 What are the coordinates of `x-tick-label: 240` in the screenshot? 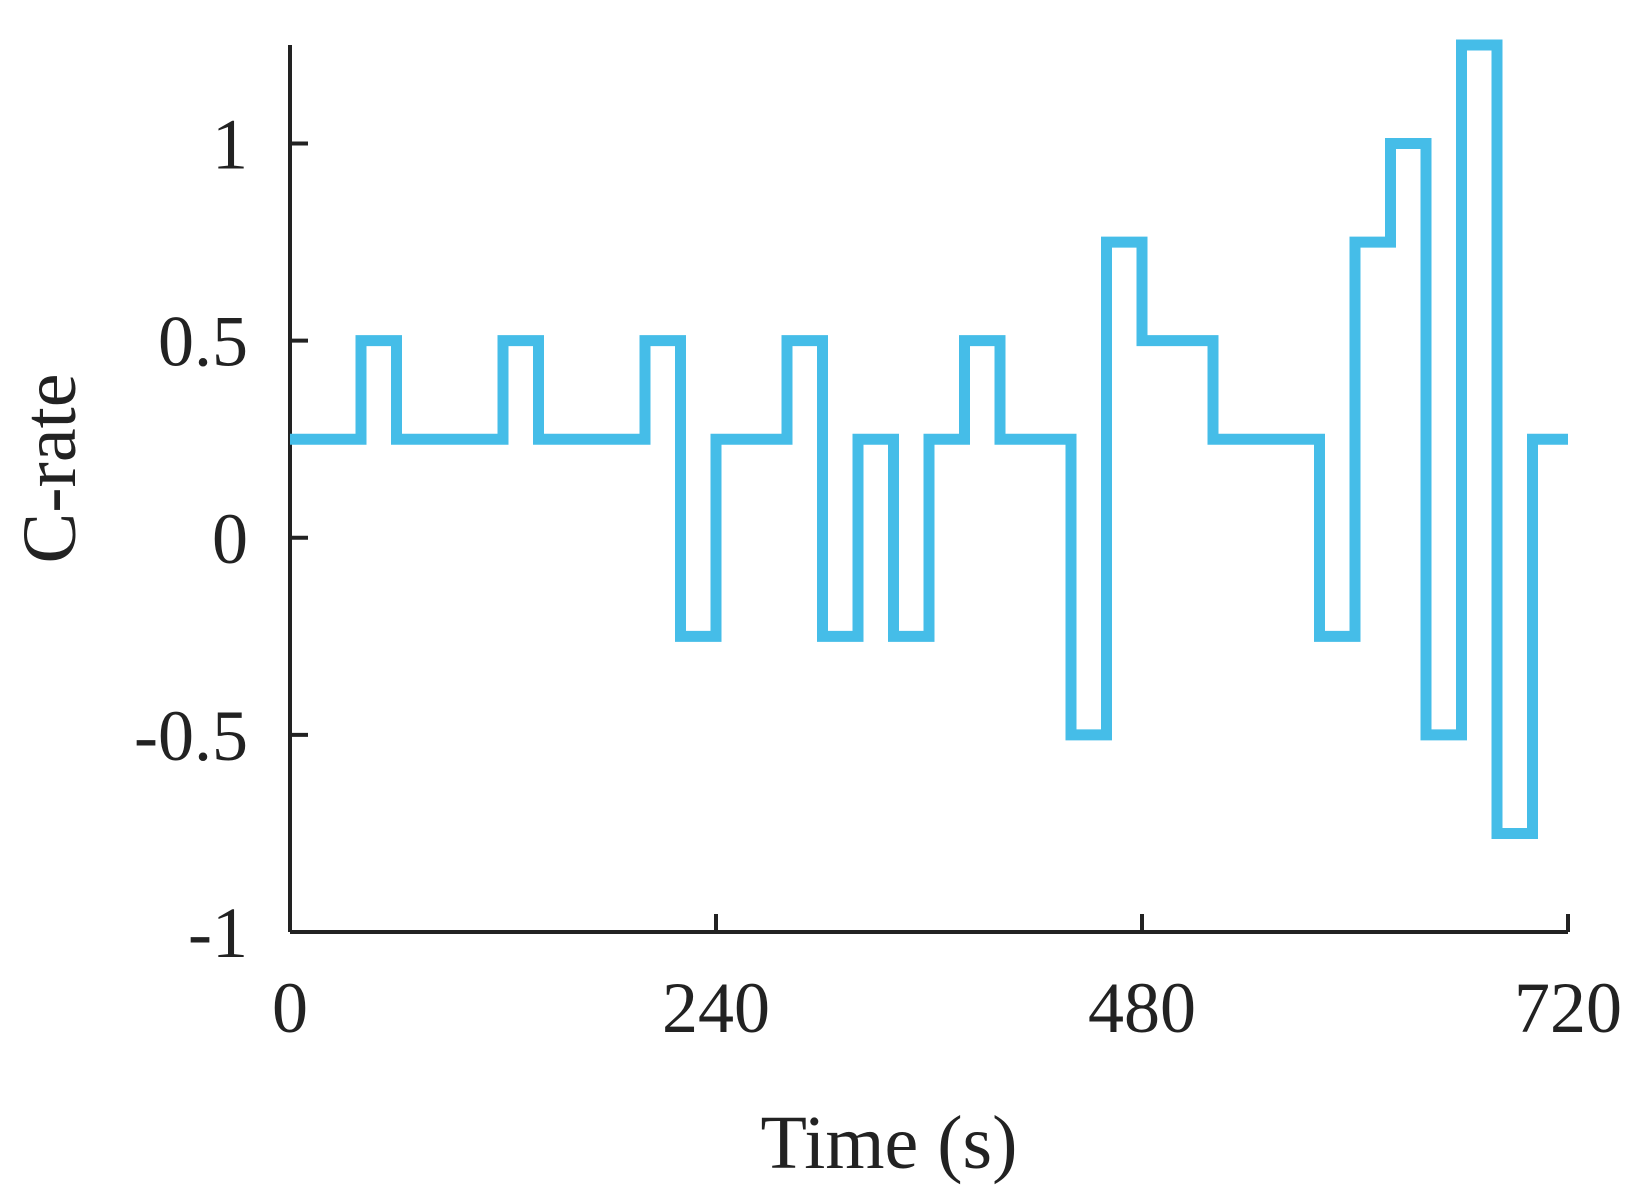 It's located at (716, 1008).